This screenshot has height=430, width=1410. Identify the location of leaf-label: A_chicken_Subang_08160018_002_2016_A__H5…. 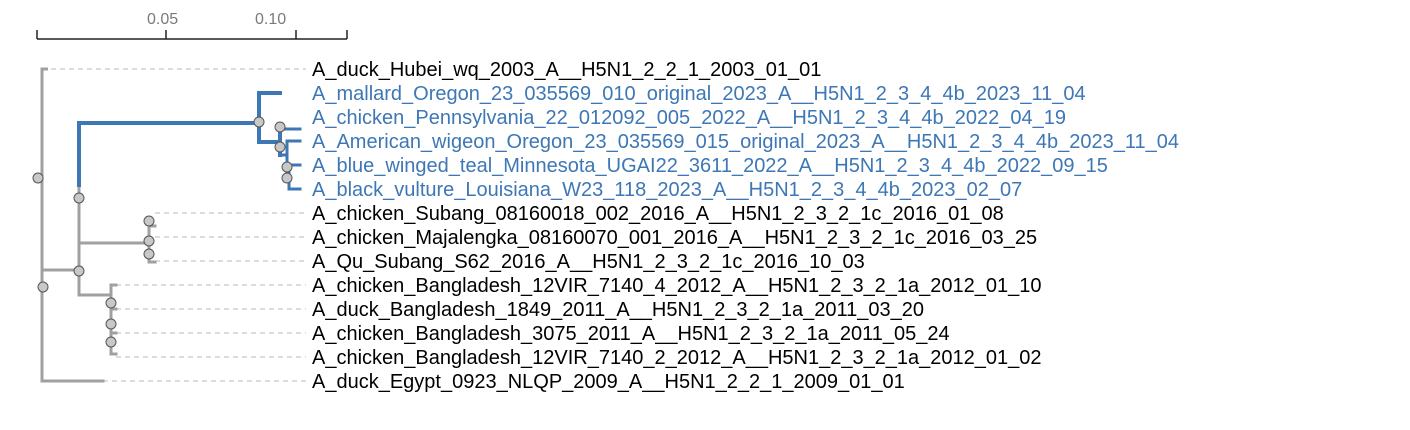
(658, 214).